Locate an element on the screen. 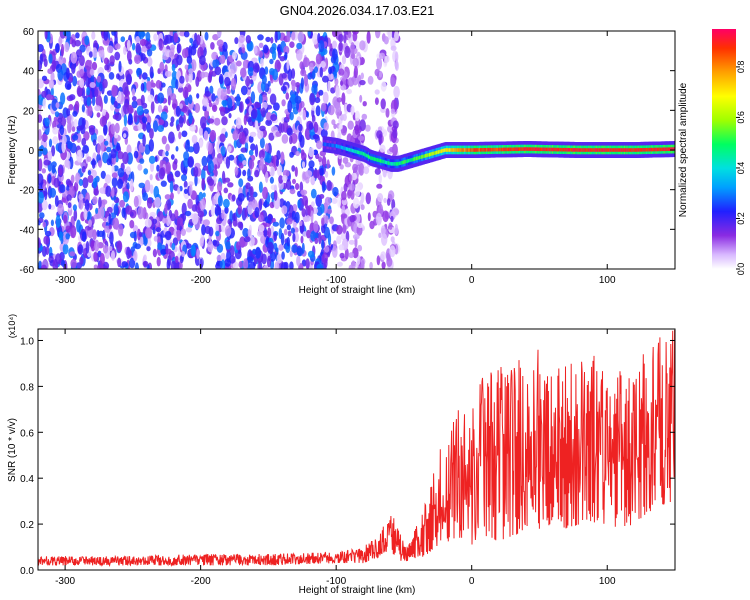 The height and width of the screenshot is (600, 750). colorbar-tick-label: 0.2 is located at coordinates (741, 218).